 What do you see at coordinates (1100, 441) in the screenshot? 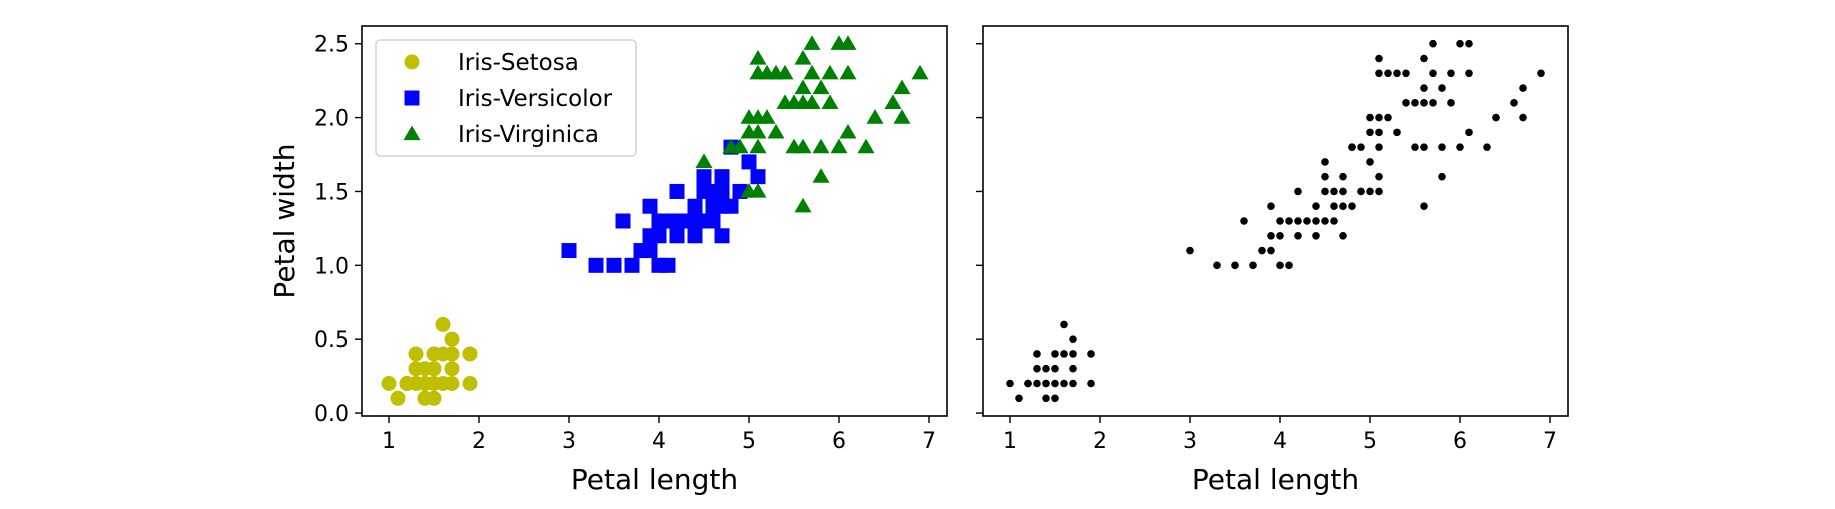
I see `x-tick-label: 2` at bounding box center [1100, 441].